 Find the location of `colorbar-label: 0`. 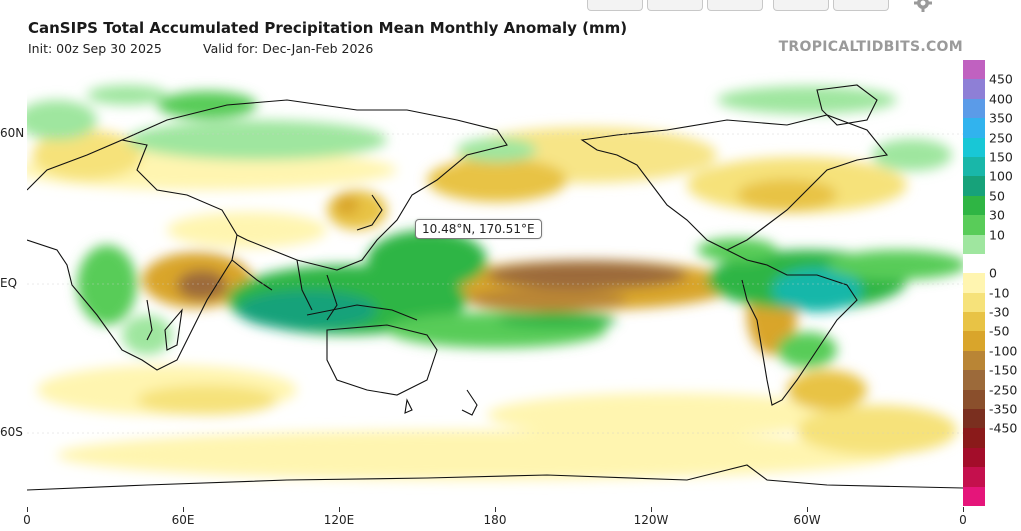

colorbar-label: 0 is located at coordinates (993, 273).